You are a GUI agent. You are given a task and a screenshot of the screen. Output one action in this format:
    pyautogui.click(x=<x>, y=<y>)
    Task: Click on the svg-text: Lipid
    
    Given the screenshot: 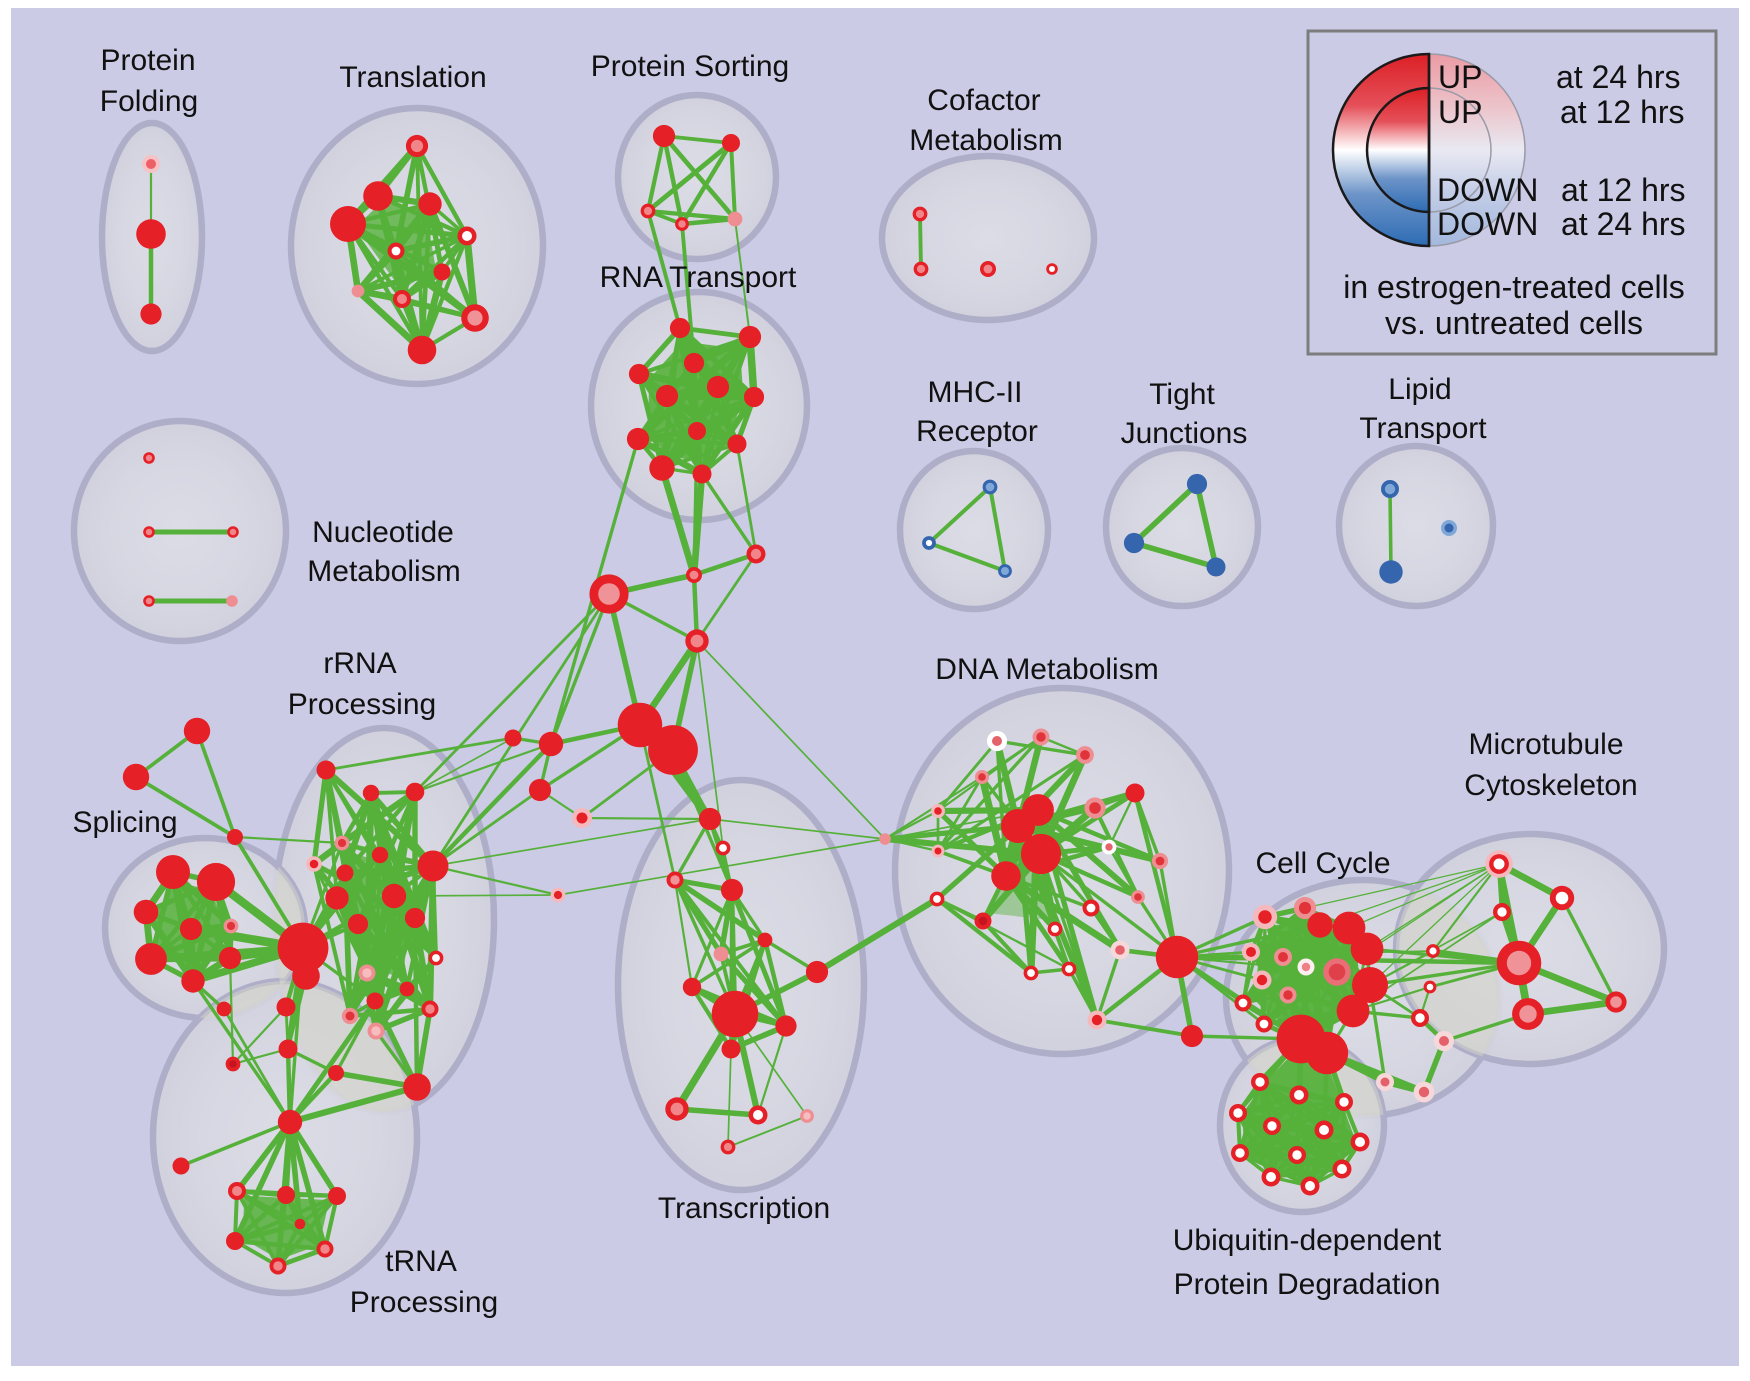 What is the action you would take?
    pyautogui.click(x=1419, y=389)
    